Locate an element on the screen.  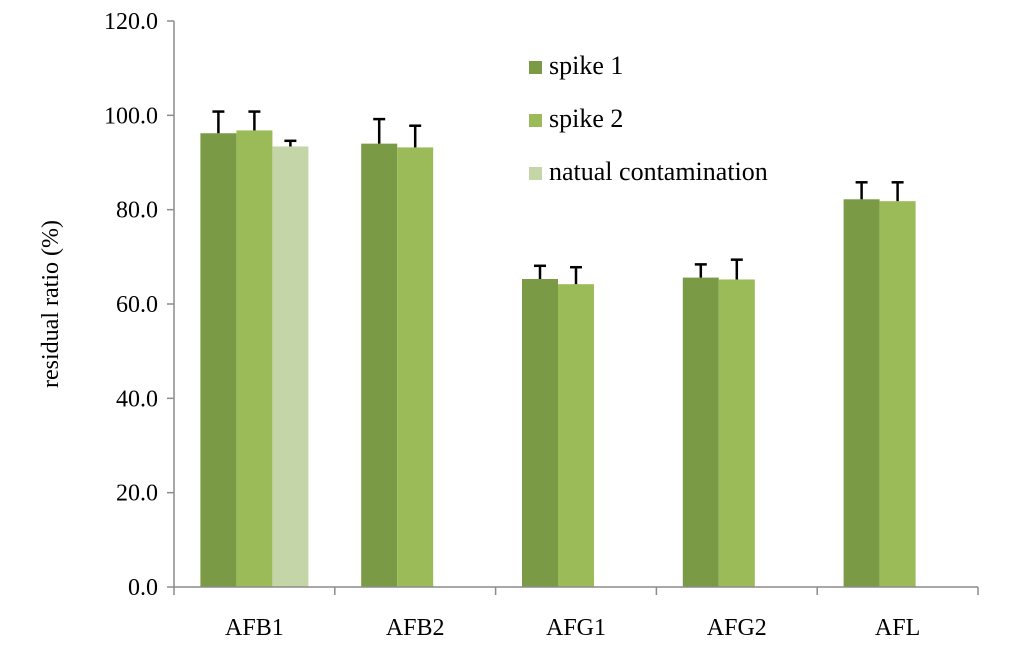
y-axis-ticks: 0.0 20.0 40.0 60.0 80.0 100.0 120.0 is located at coordinates (139, 305).